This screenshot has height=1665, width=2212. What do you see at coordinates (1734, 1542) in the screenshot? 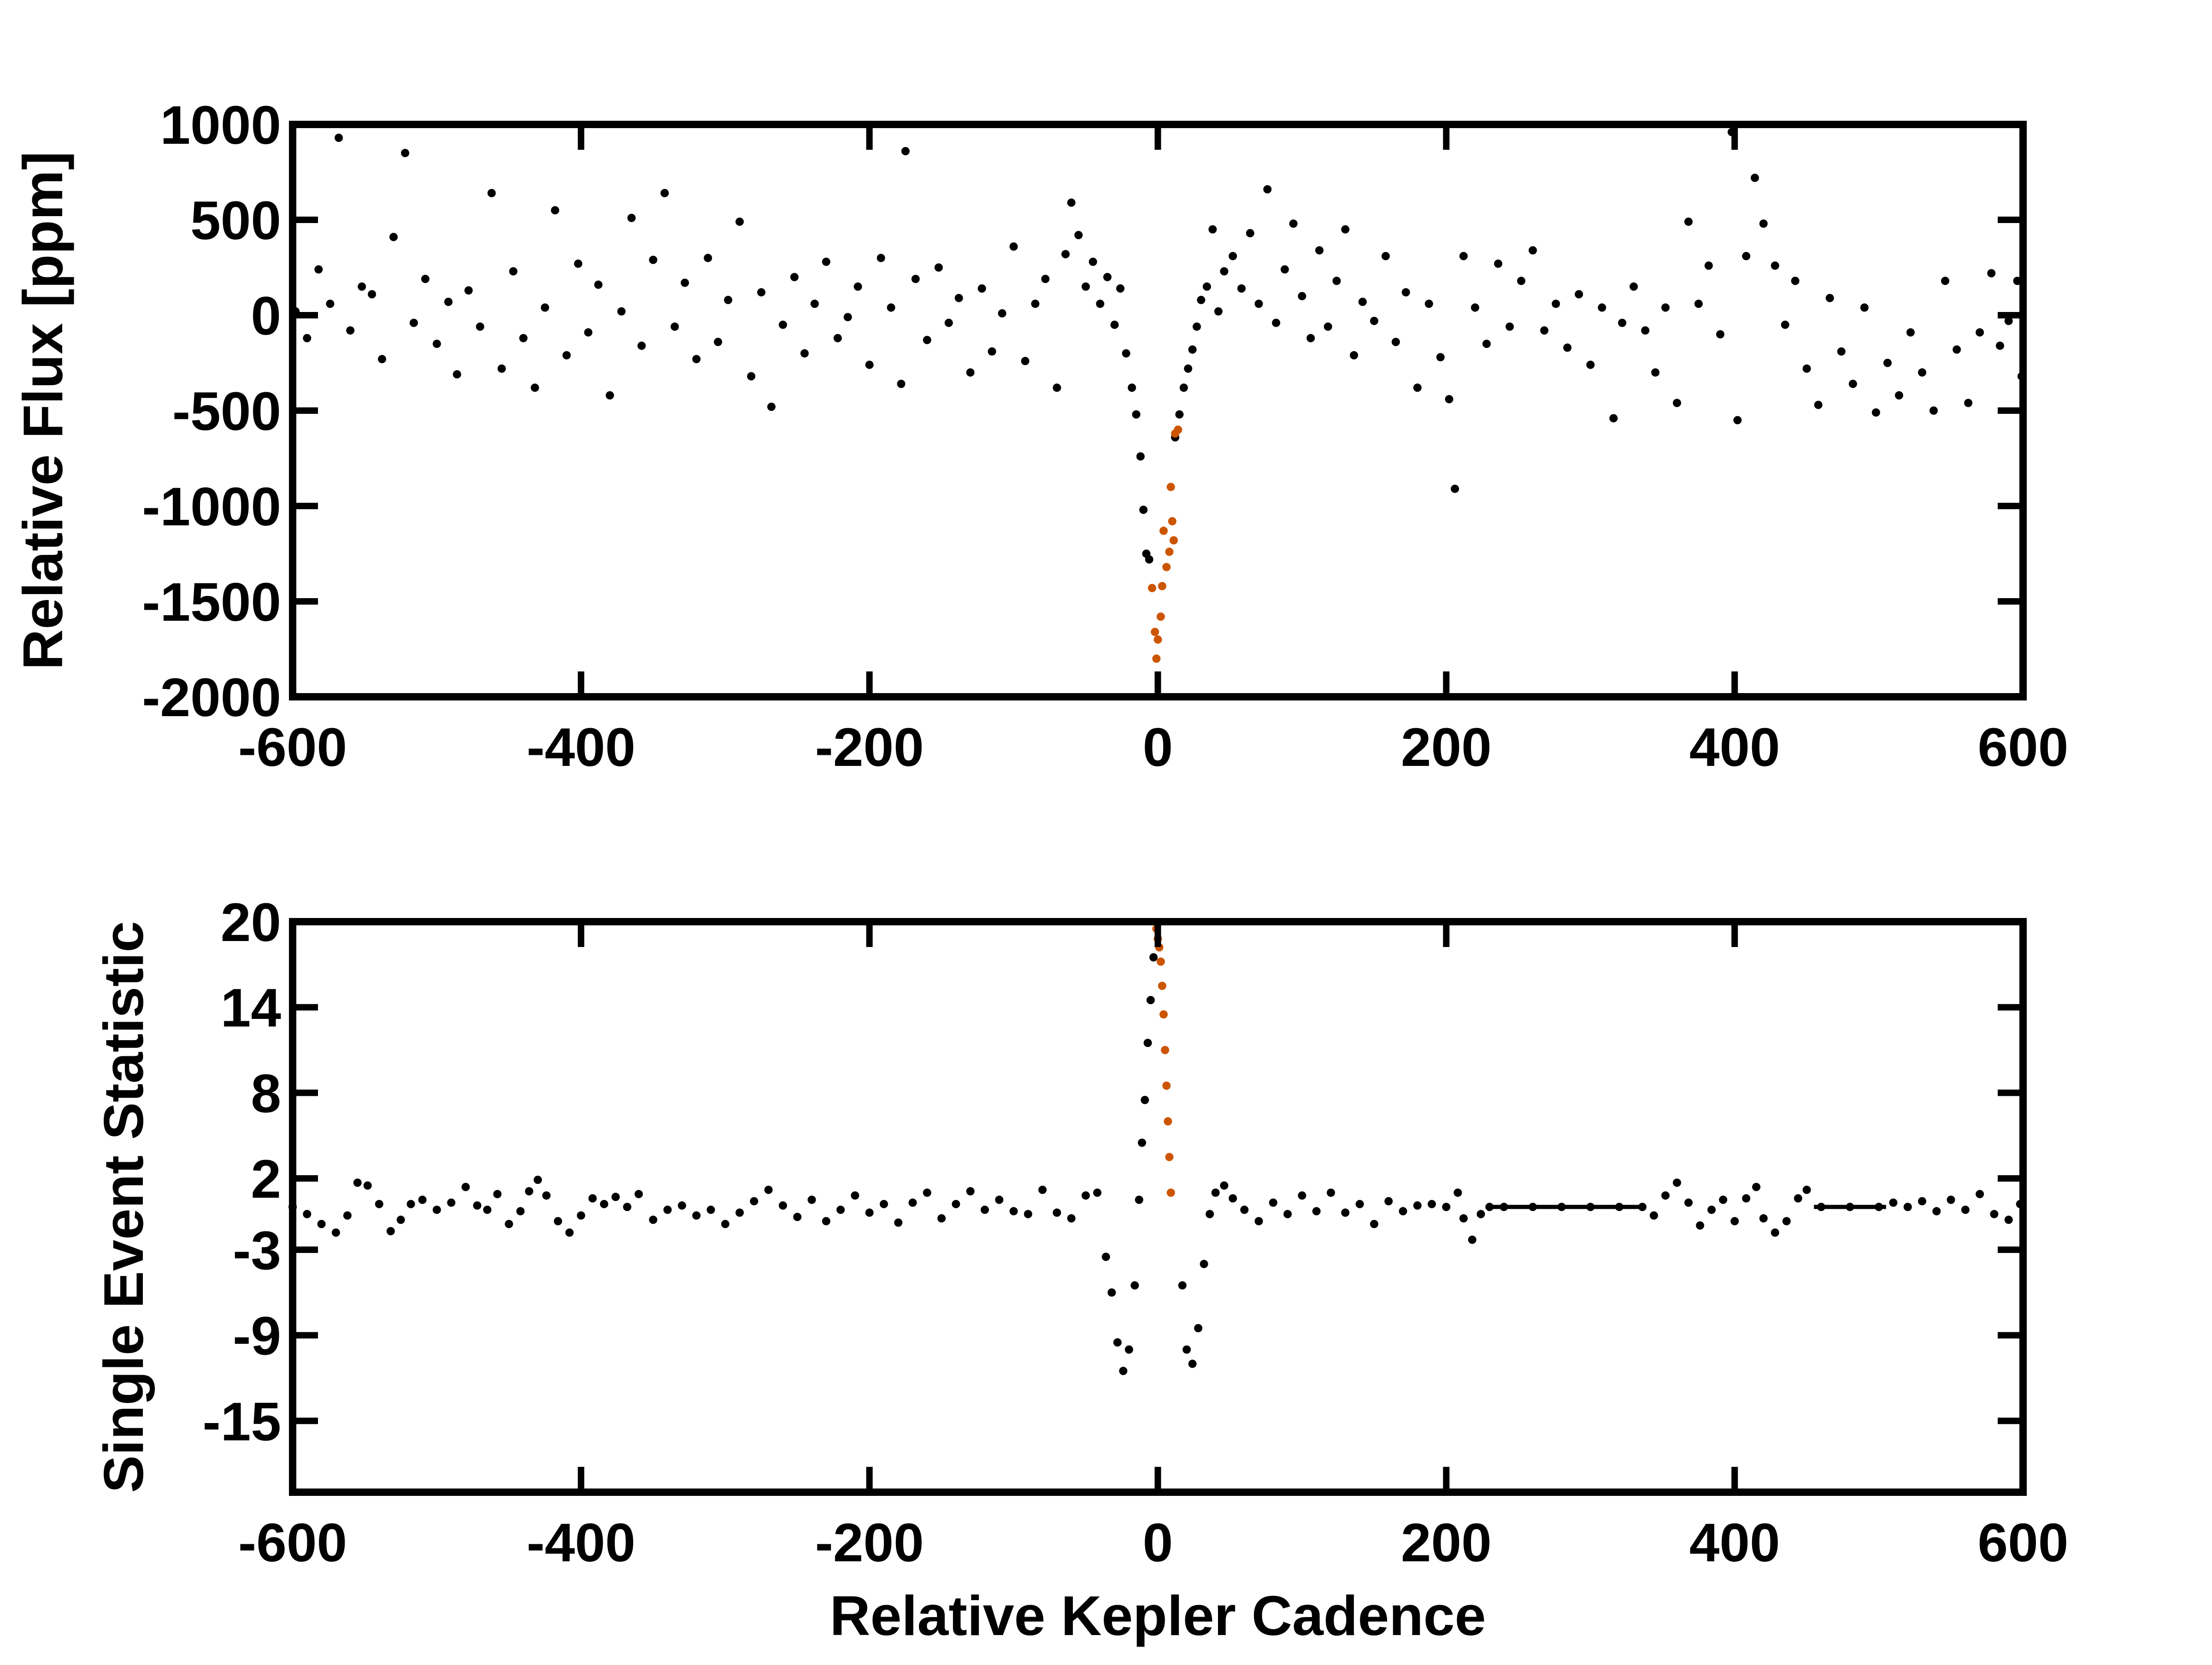
I see `x-tick-label: 400` at bounding box center [1734, 1542].